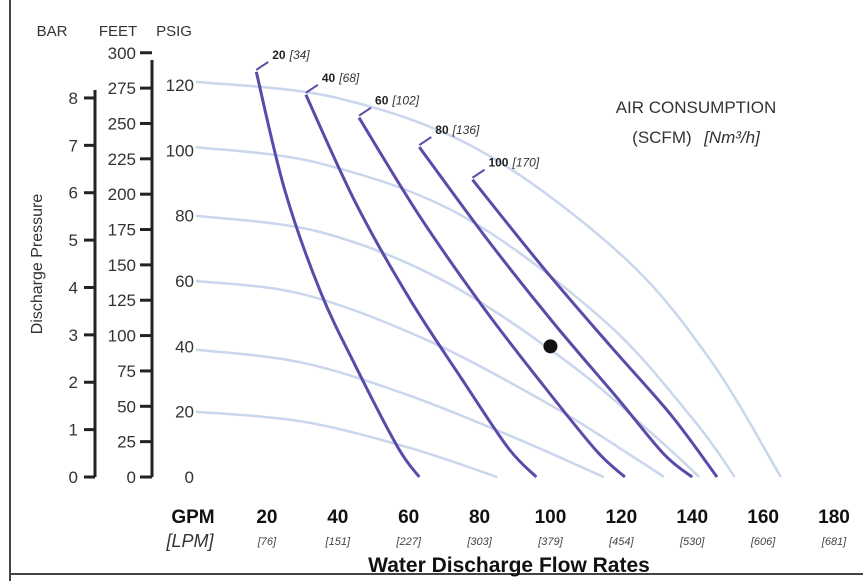 The height and width of the screenshot is (581, 863). What do you see at coordinates (184, 412) in the screenshot?
I see `psig-tick-label: 20` at bounding box center [184, 412].